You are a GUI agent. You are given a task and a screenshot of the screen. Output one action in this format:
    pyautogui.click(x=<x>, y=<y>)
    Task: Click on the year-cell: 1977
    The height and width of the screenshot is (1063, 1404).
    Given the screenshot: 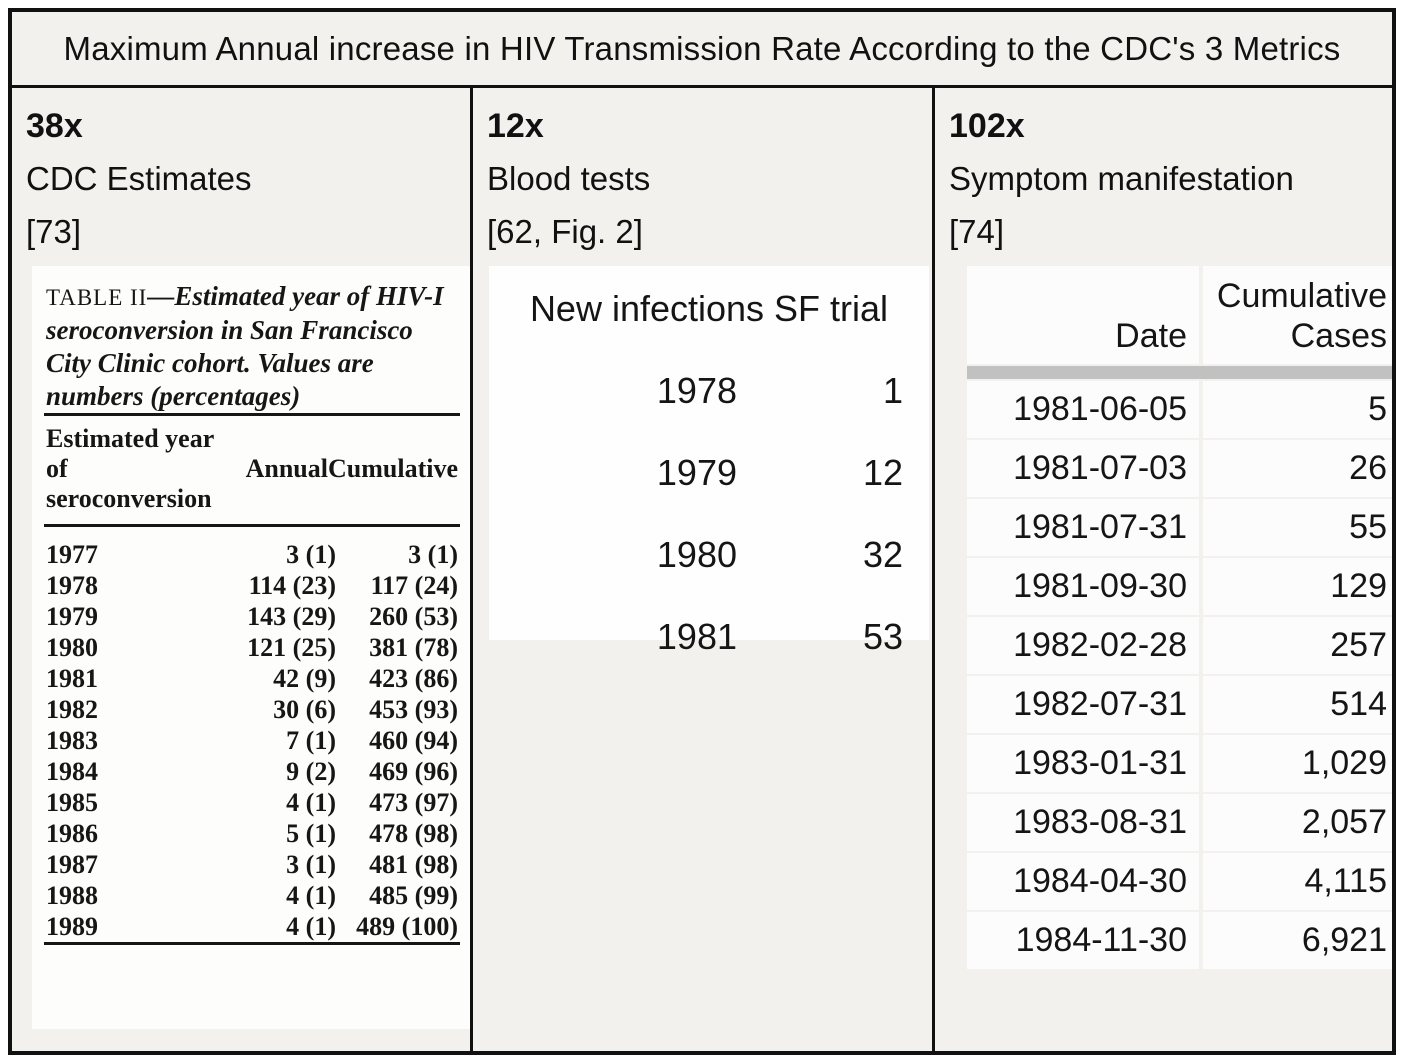 What is the action you would take?
    pyautogui.click(x=72, y=554)
    